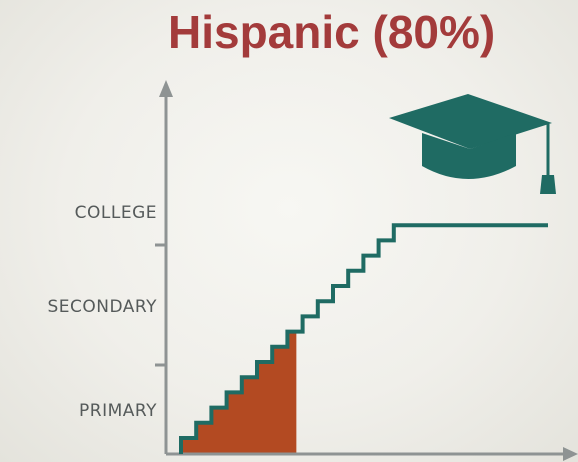 This screenshot has width=578, height=462. Describe the element at coordinates (472, 144) in the screenshot. I see `graduation-cap-icon` at that location.